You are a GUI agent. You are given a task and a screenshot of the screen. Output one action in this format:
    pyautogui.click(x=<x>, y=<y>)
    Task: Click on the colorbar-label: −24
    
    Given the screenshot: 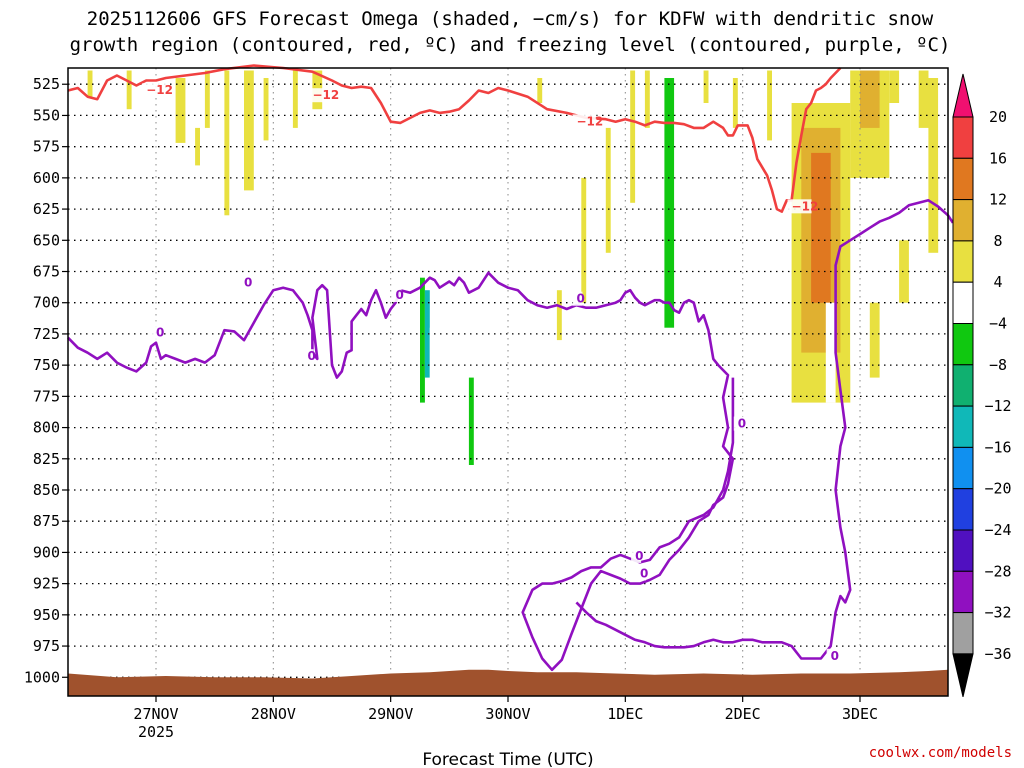 What is the action you would take?
    pyautogui.click(x=997, y=530)
    